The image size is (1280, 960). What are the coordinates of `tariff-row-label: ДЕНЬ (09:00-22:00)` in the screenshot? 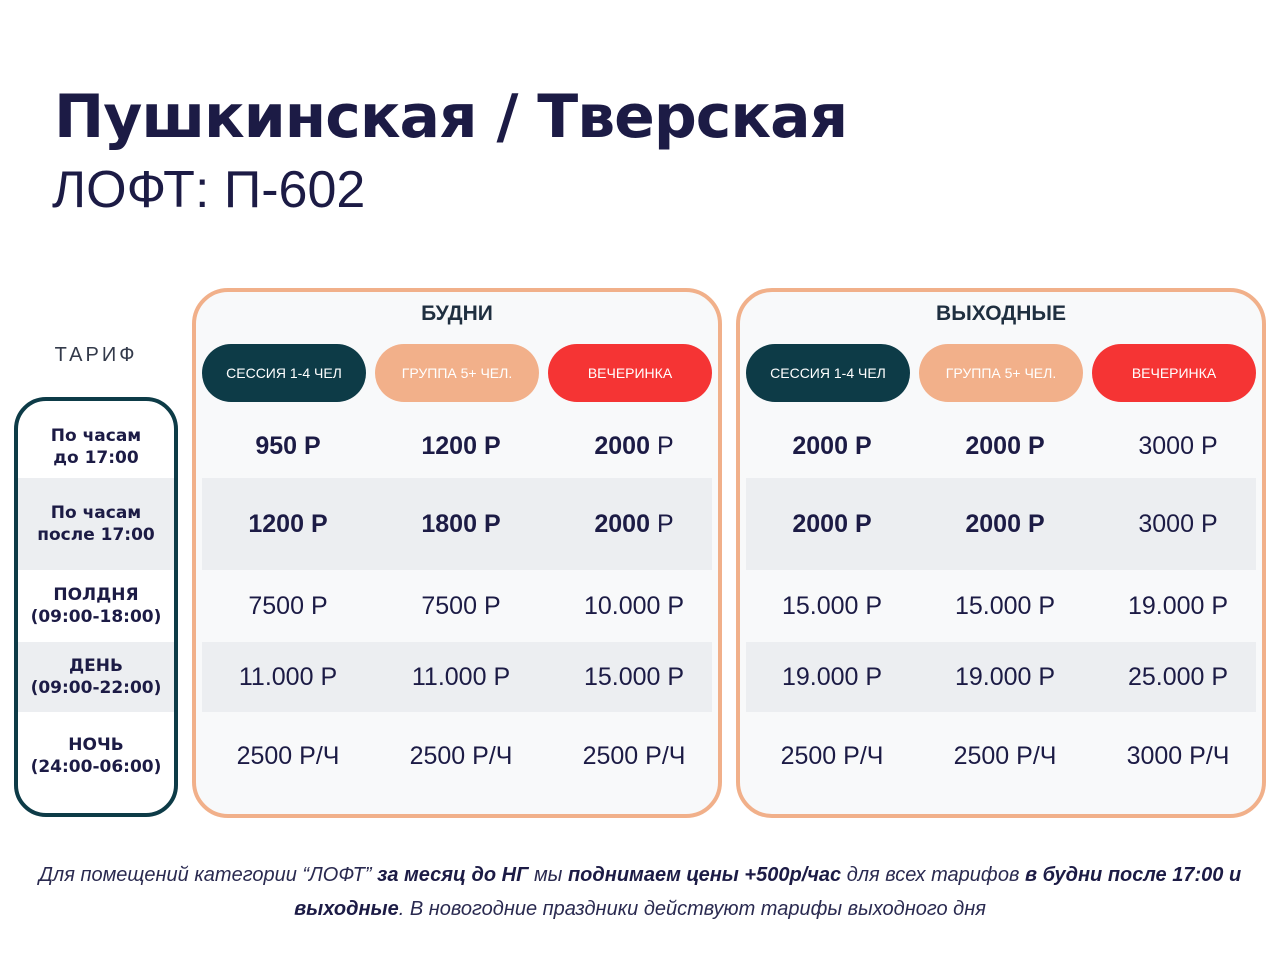 It's located at (96, 677).